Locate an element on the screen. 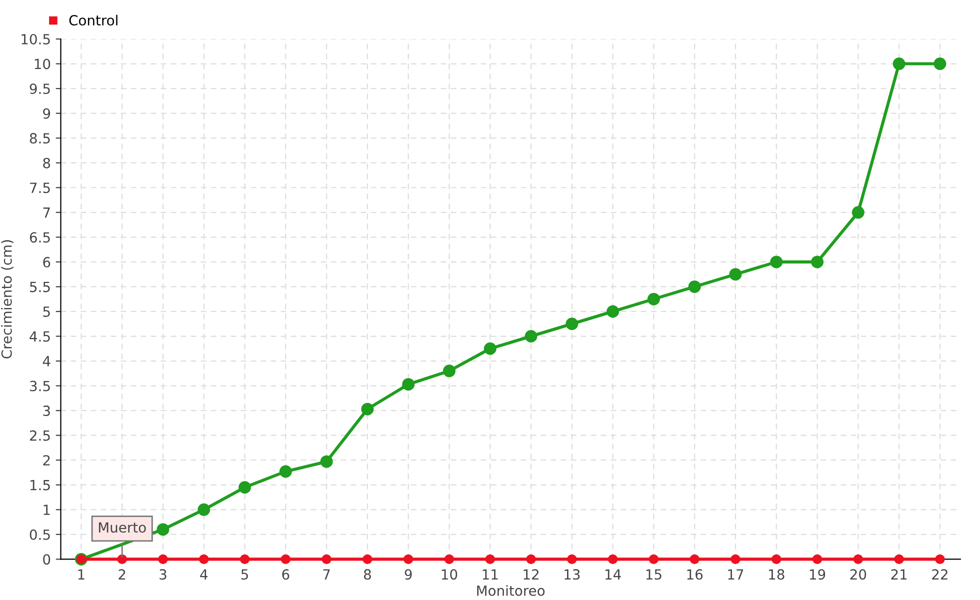 Image resolution: width=980 pixels, height=600 pixels. y-tick-label: 4 is located at coordinates (46, 361).